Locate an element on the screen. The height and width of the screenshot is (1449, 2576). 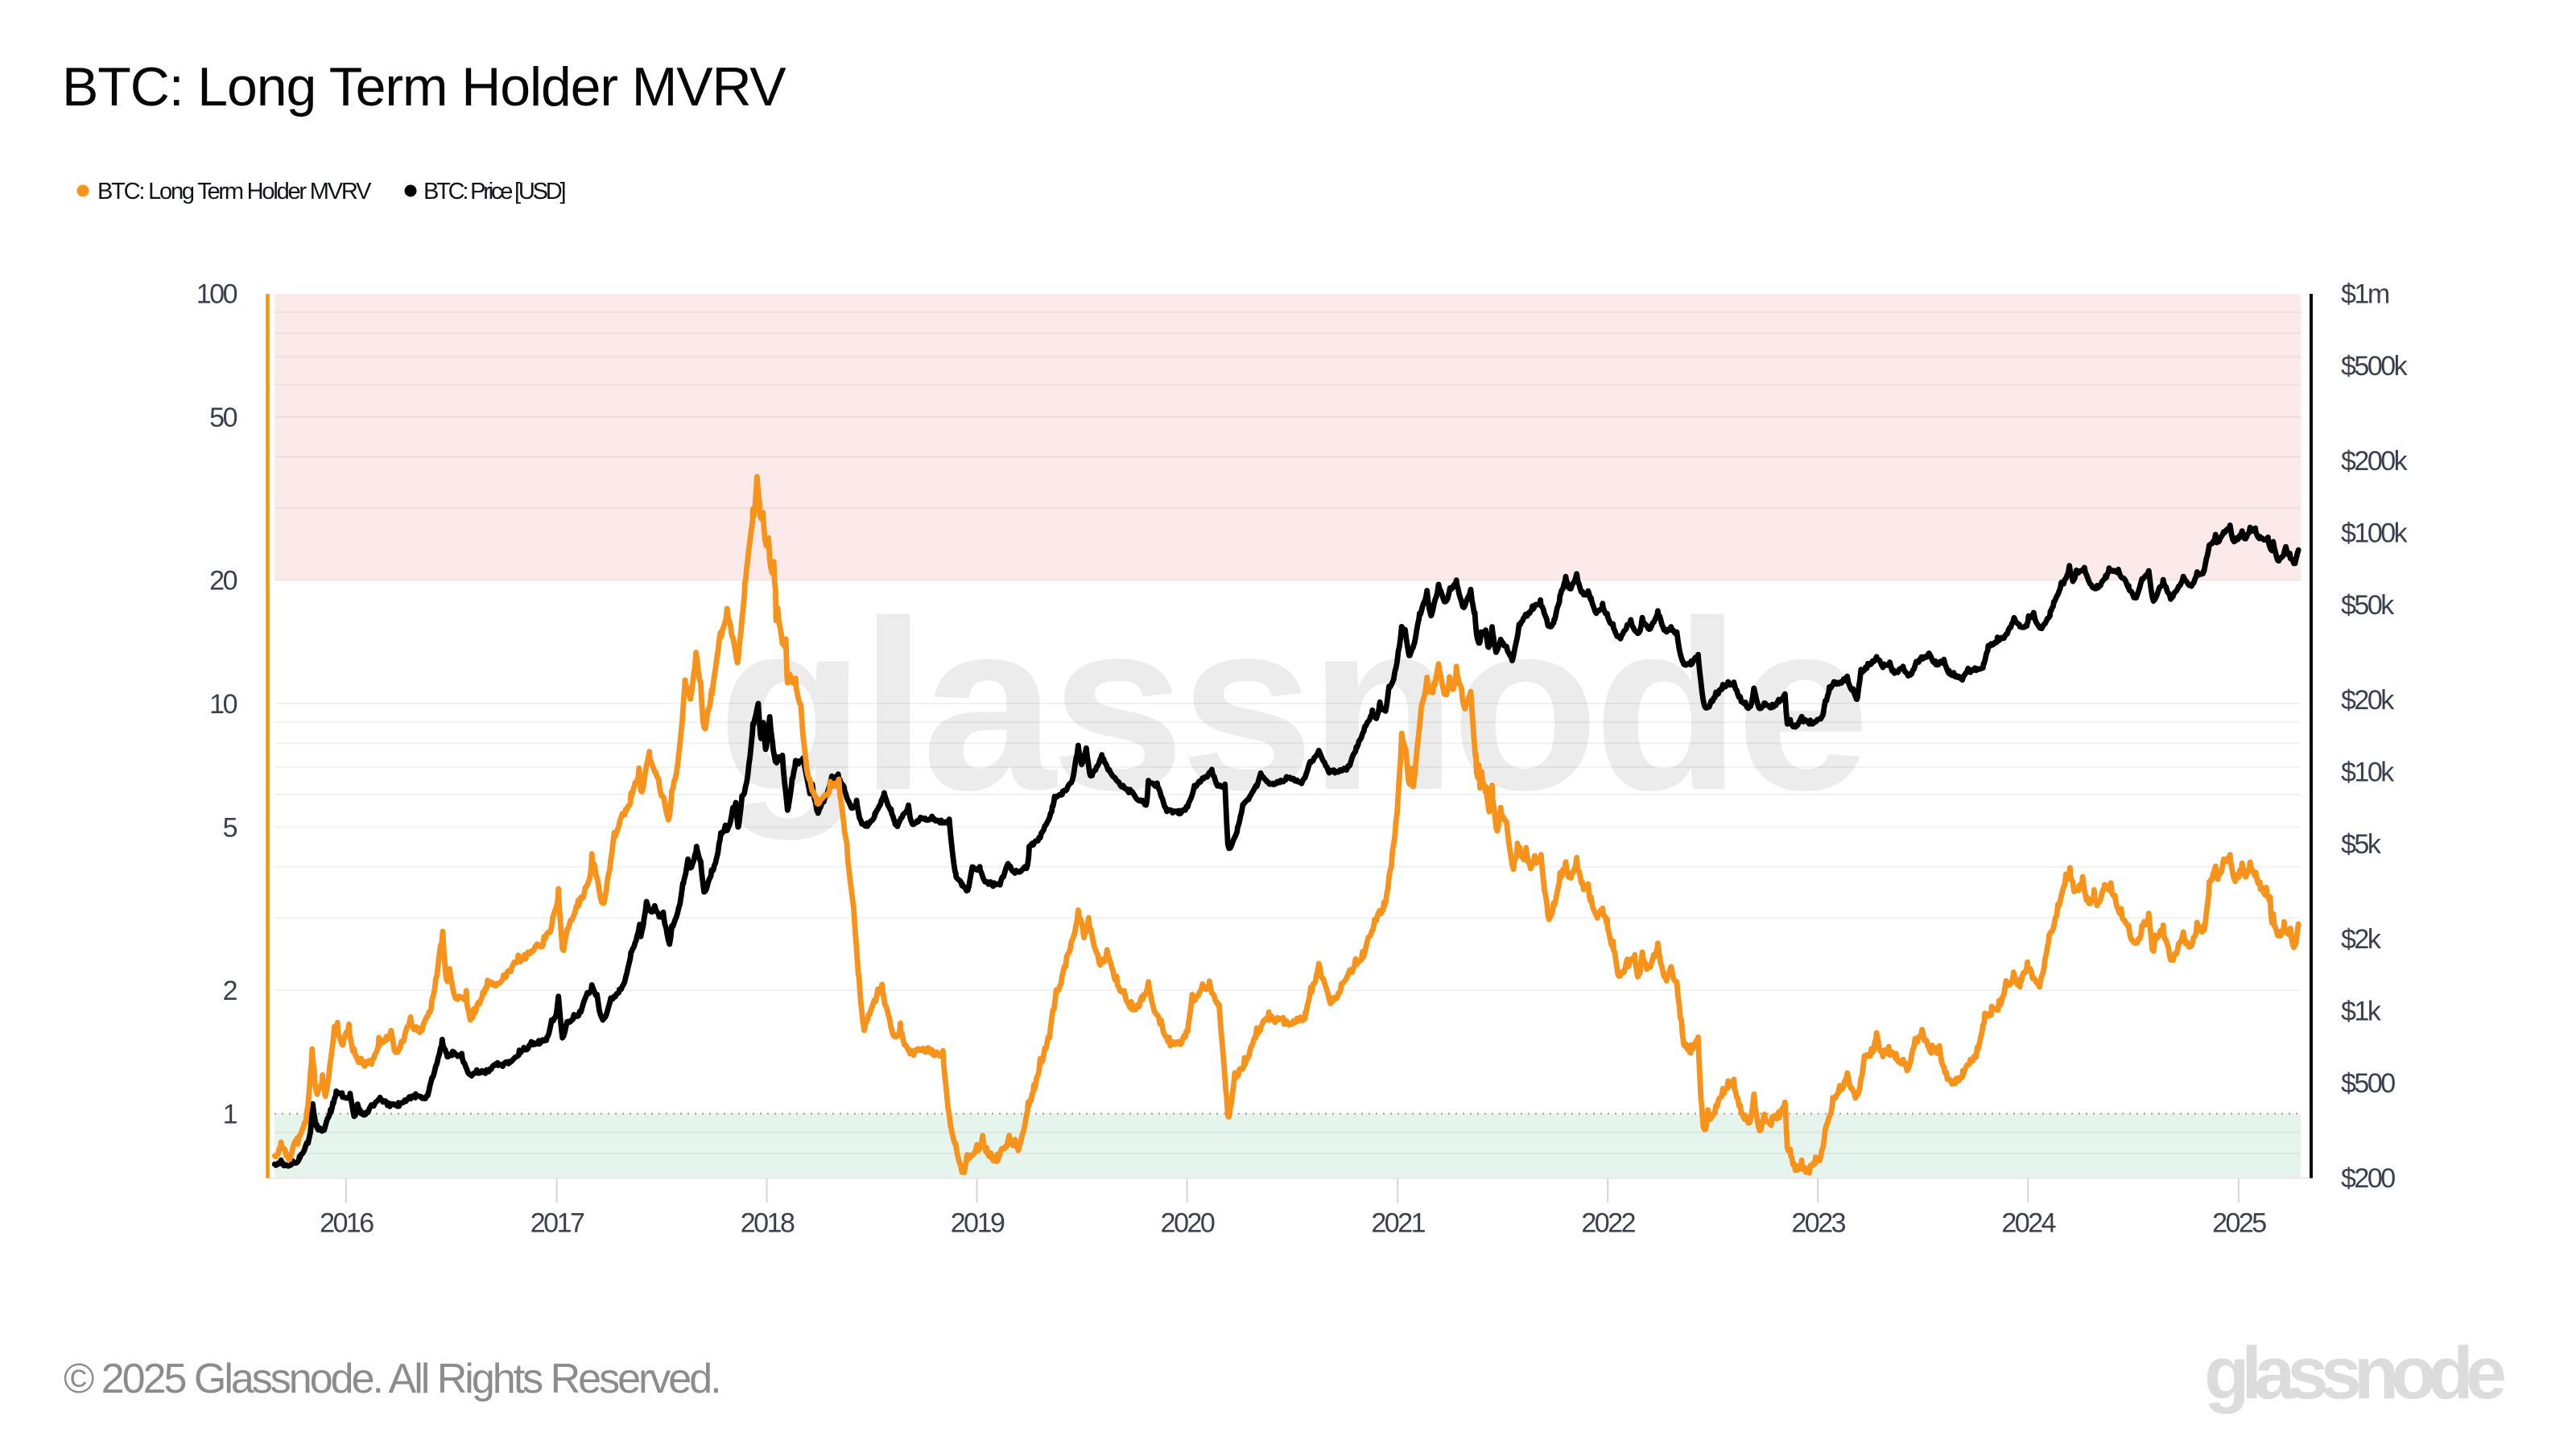
svg-text: $100k is located at coordinates (2375, 533).